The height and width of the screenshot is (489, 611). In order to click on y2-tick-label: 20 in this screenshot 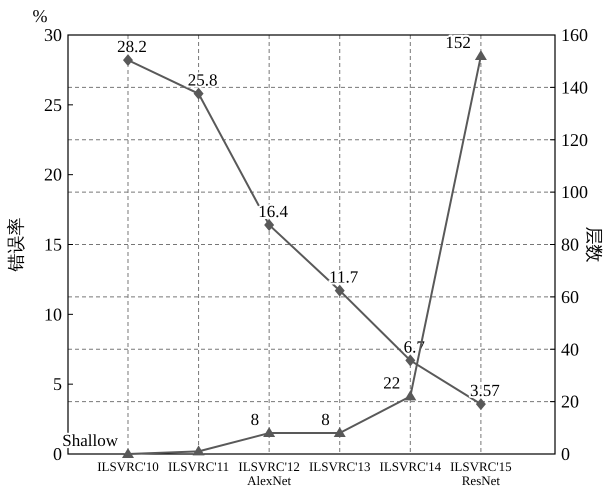, I will do `click(570, 402)`.